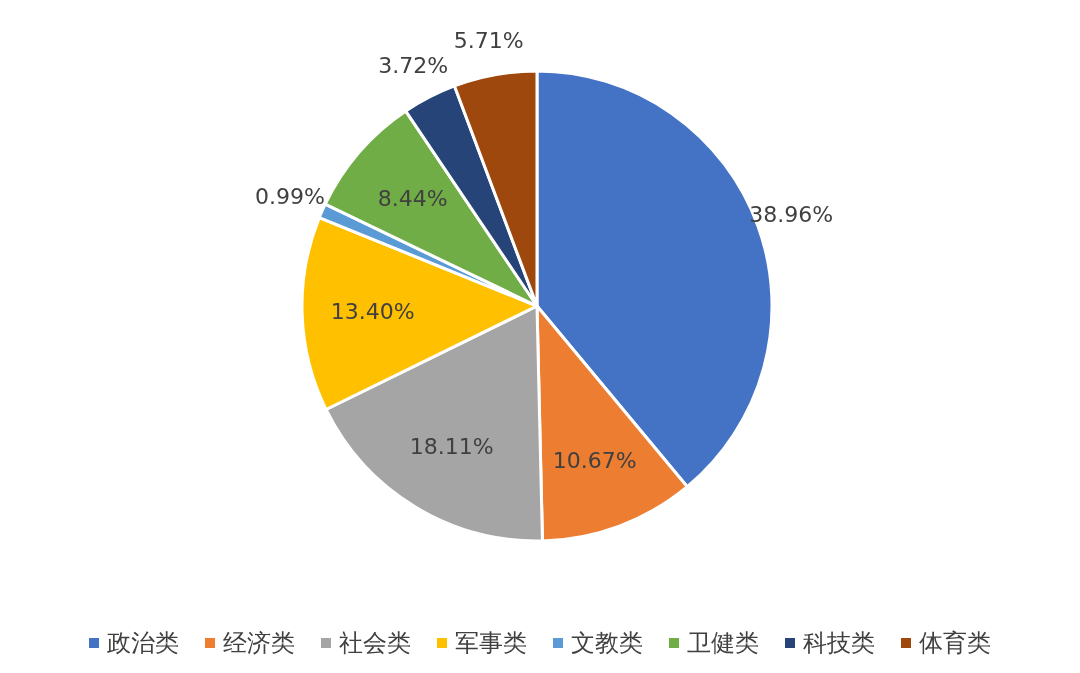 The width and height of the screenshot is (1080, 673). What do you see at coordinates (451, 447) in the screenshot?
I see `data-label: 18.11%` at bounding box center [451, 447].